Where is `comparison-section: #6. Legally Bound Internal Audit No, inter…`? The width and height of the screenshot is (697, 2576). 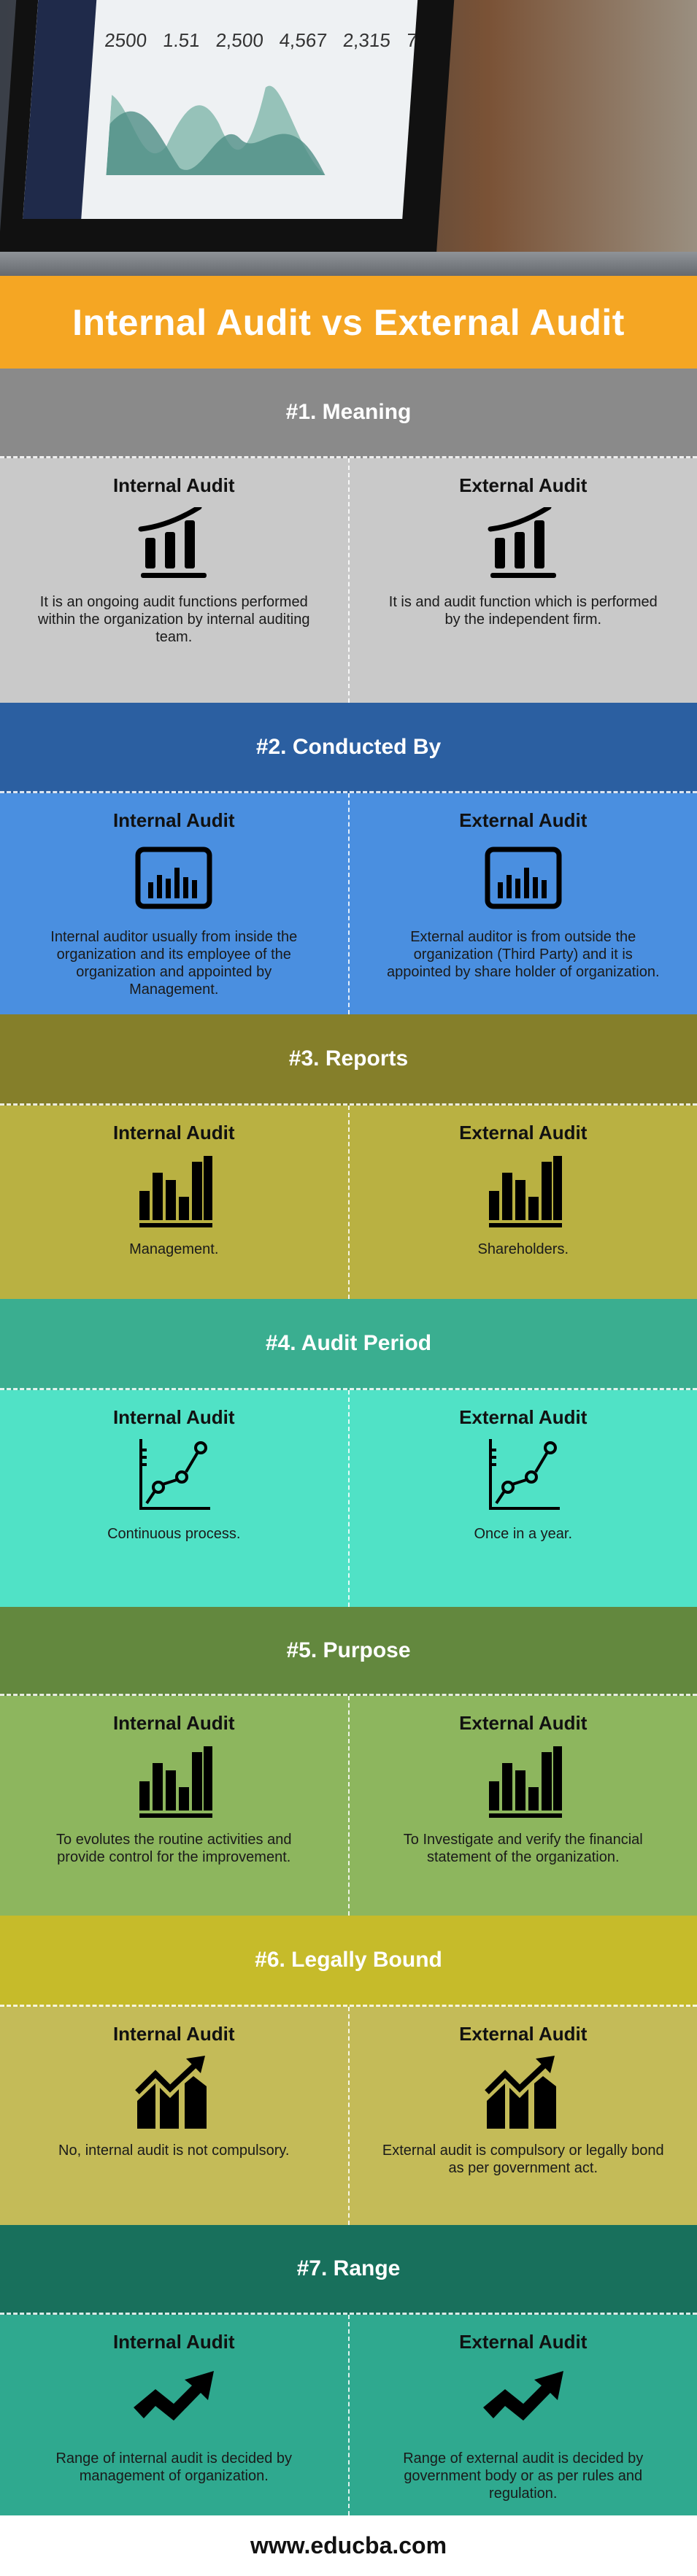
comparison-section: #6. Legally Bound Internal Audit No, inter… is located at coordinates (348, 2070).